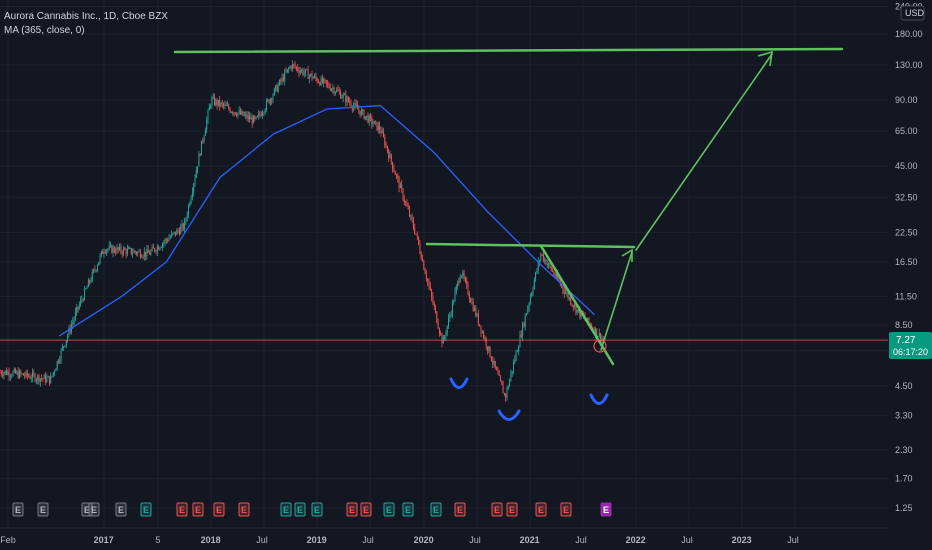  I want to click on current-price-circle, so click(600, 346).